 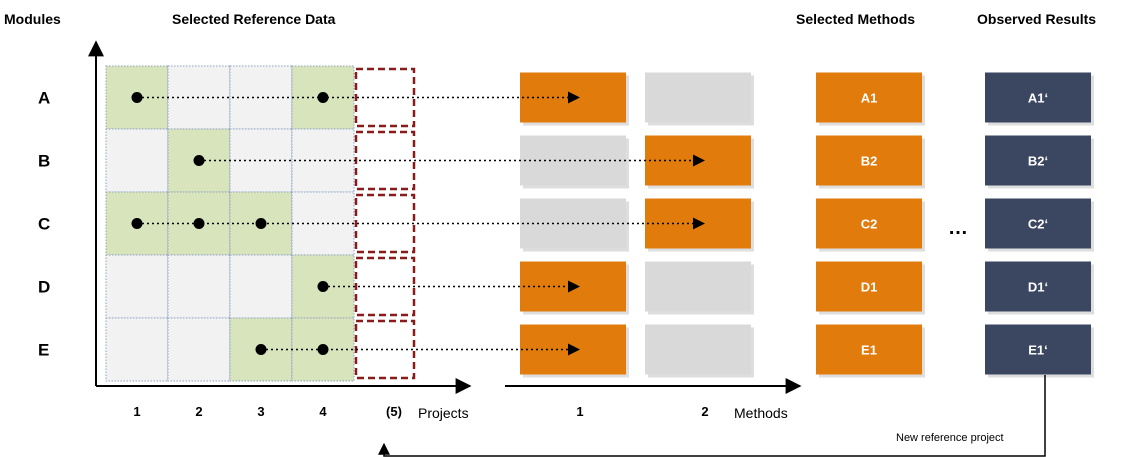 What do you see at coordinates (43, 350) in the screenshot?
I see `module-label: E` at bounding box center [43, 350].